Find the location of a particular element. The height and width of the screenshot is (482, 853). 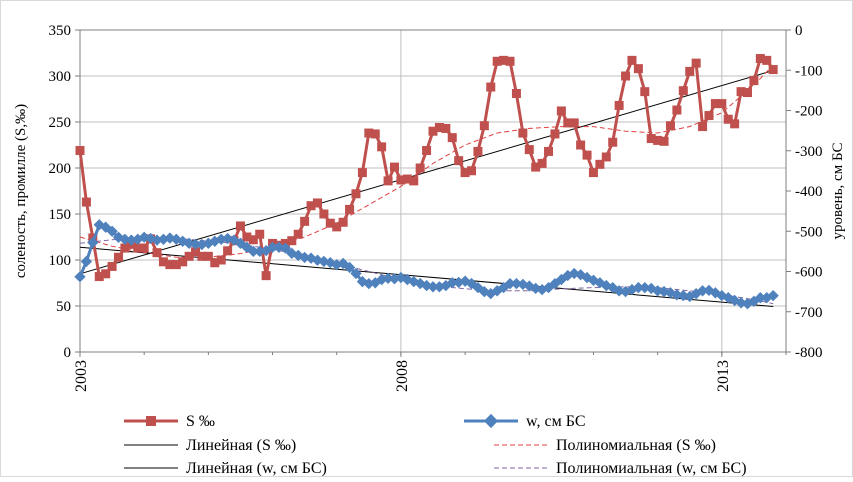

x-tick-label: 2003 is located at coordinates (81, 376).